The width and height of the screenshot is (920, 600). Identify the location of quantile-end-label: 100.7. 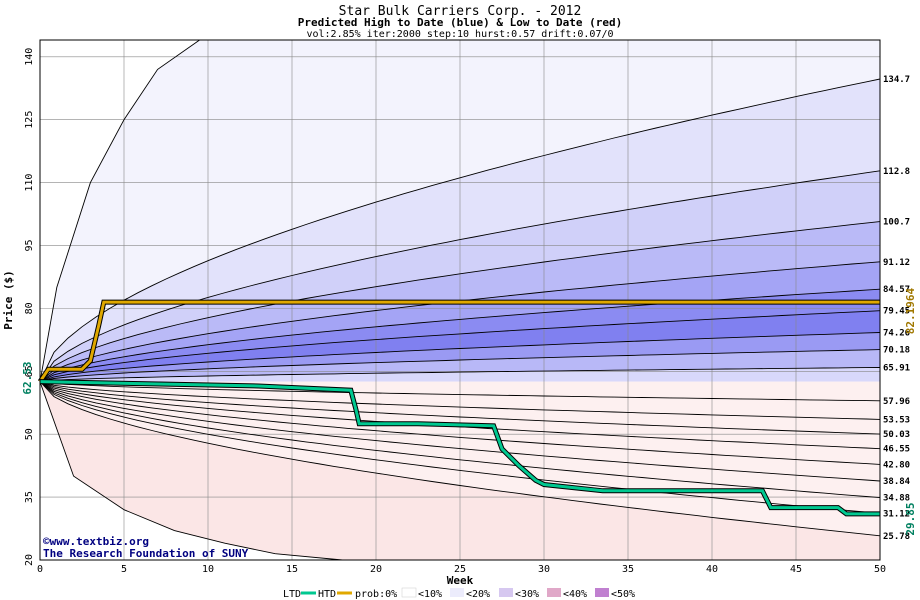
(896, 223).